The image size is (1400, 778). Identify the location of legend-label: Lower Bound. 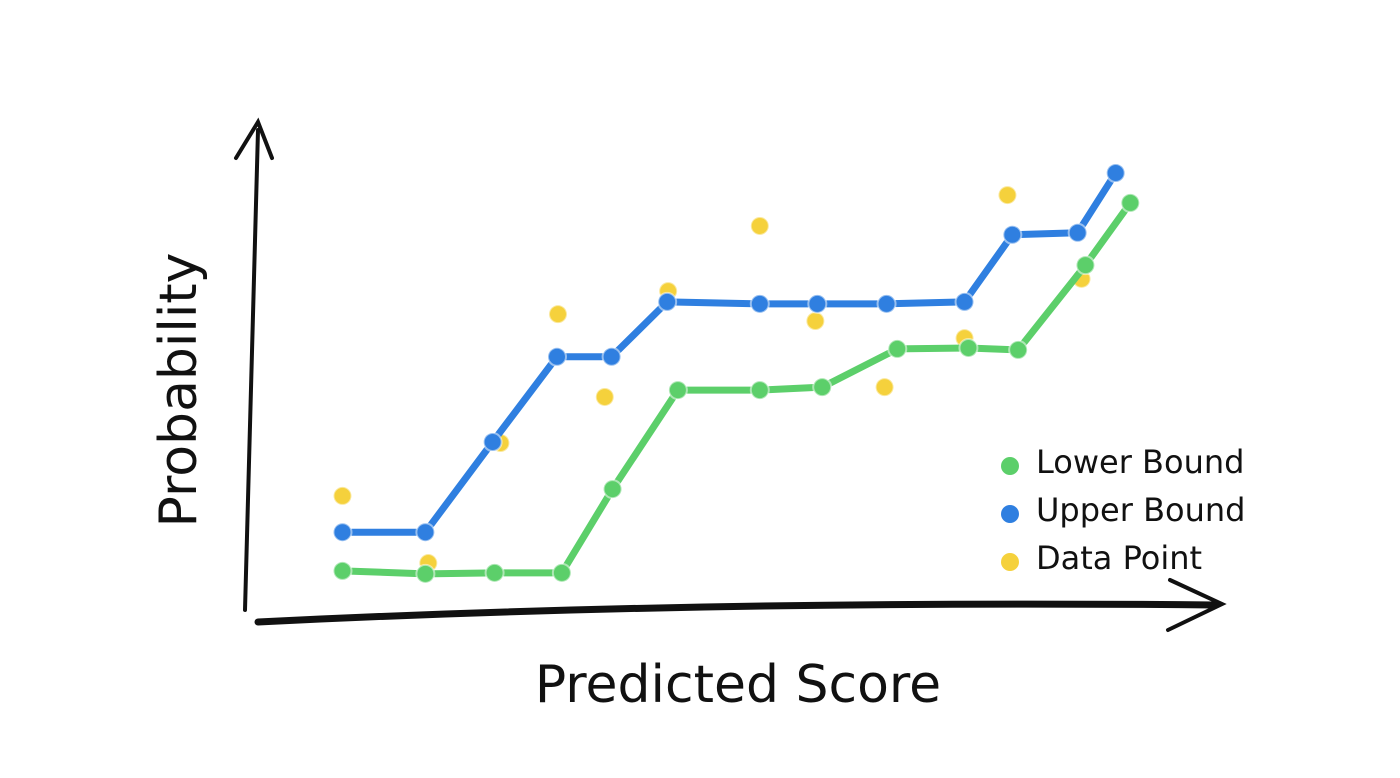
(1140, 462).